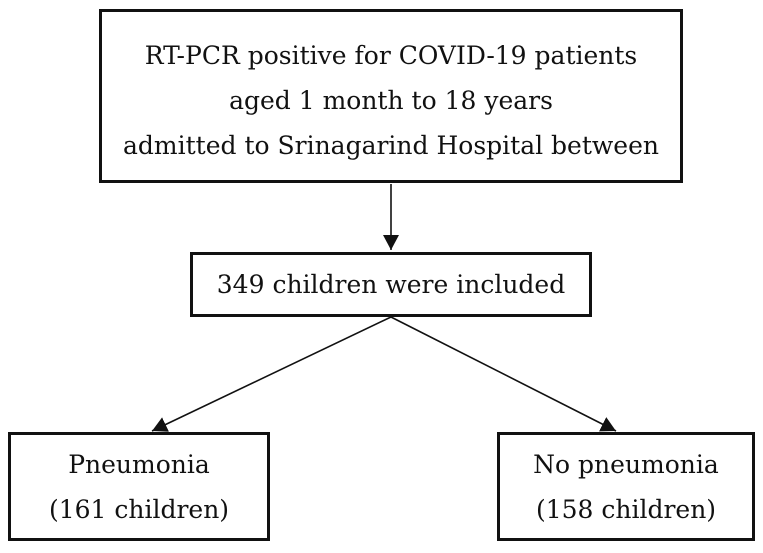  I want to click on node-text-line: (161 children), so click(139, 509).